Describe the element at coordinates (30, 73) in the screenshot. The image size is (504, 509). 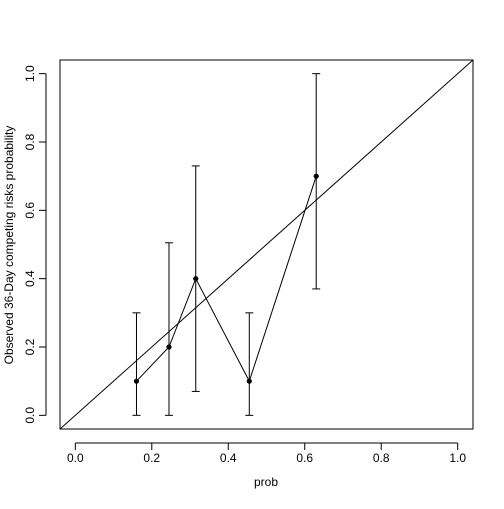
I see `y-tick-label: 1.0` at that location.